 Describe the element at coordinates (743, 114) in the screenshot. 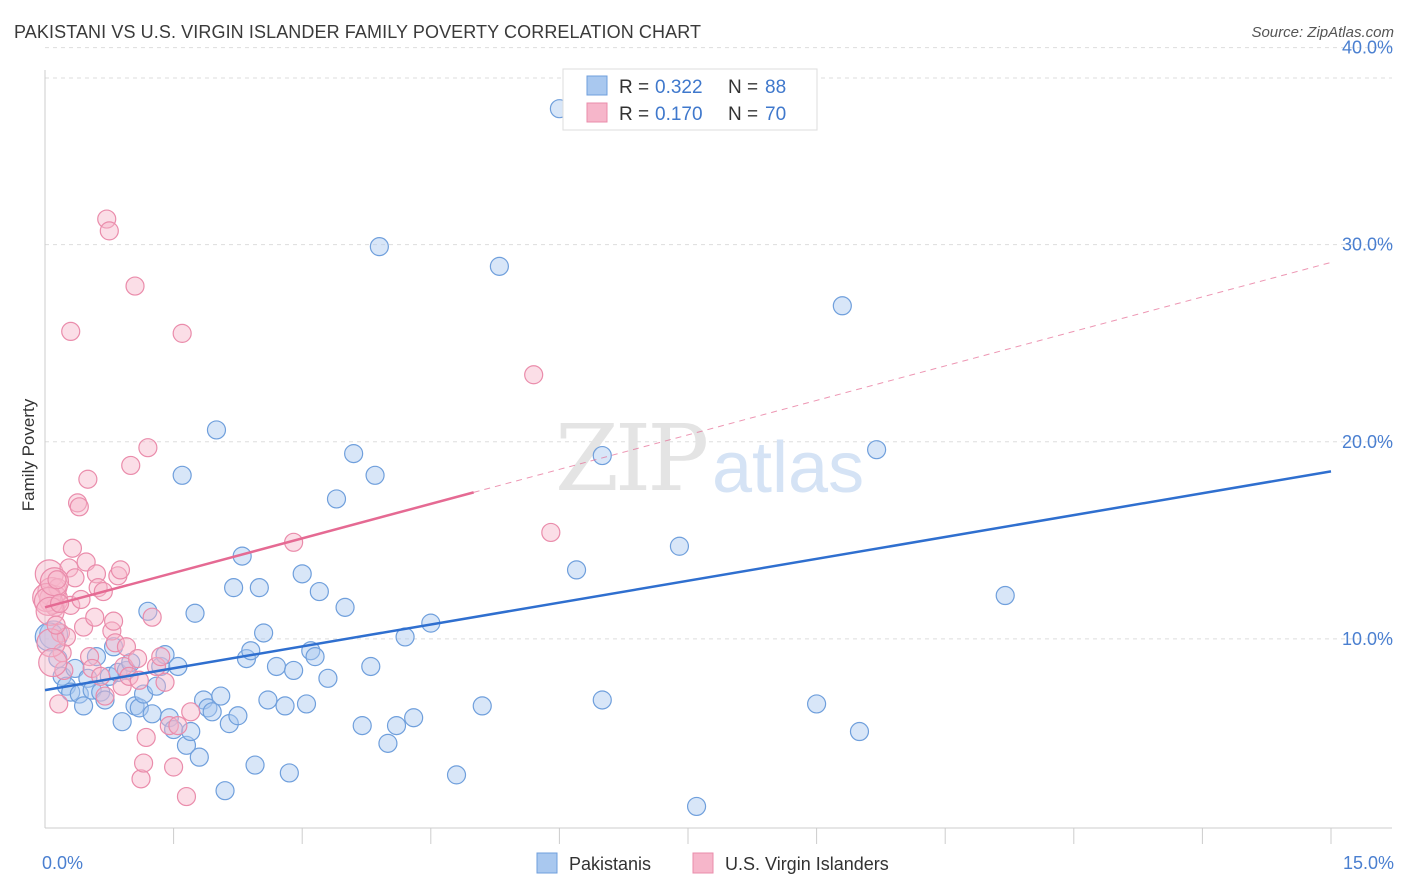

I see `legend-n-label-2: N =` at that location.